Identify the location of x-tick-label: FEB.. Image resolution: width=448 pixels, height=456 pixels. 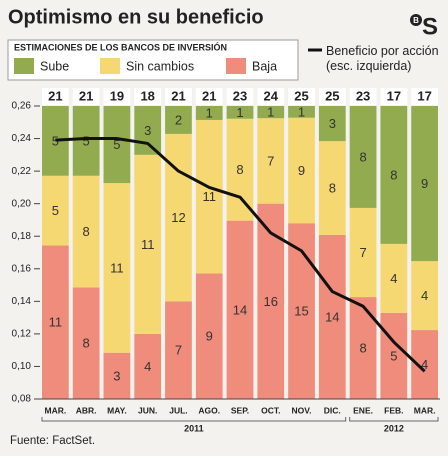
(393, 410).